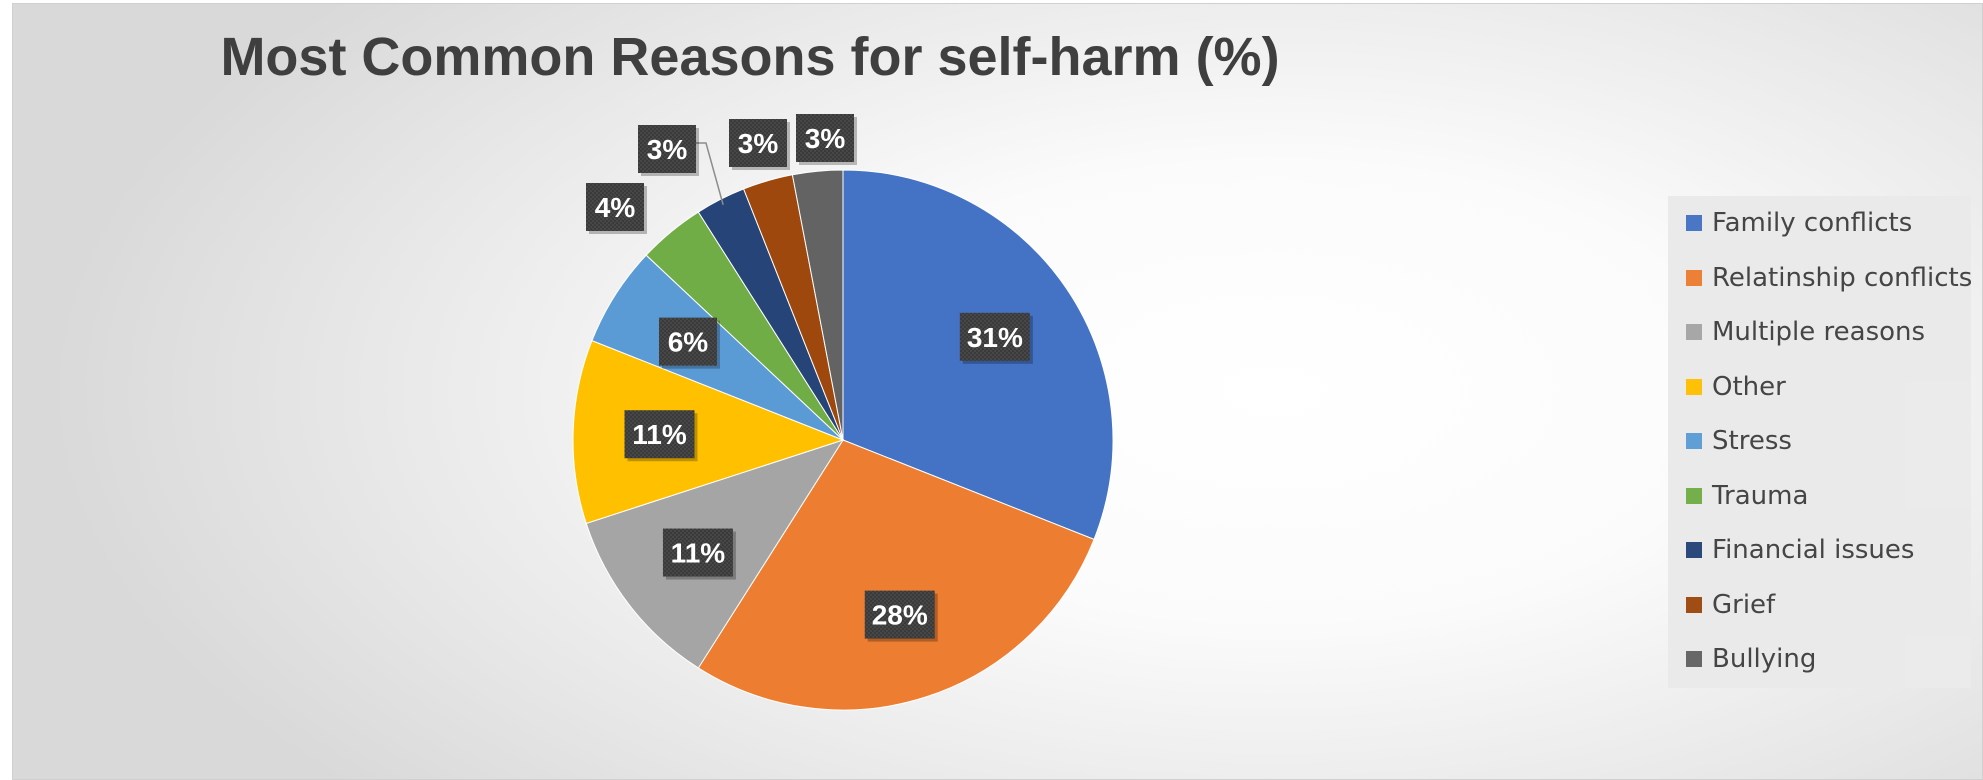 The height and width of the screenshot is (780, 1983). Describe the element at coordinates (1744, 604) in the screenshot. I see `legend-label: Grief` at that location.